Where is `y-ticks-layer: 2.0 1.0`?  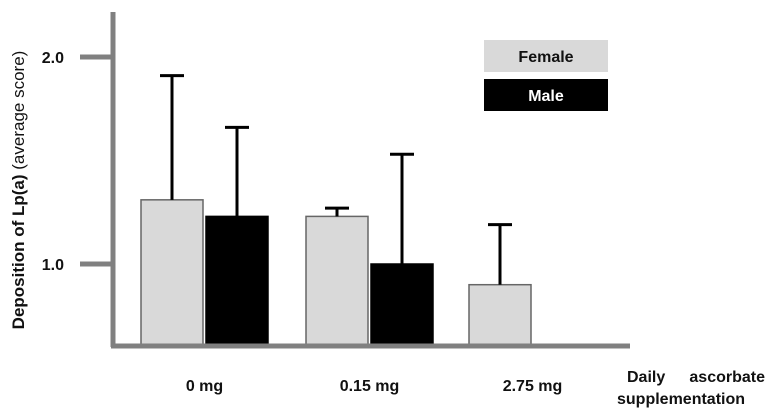 y-ticks-layer: 2.0 1.0 is located at coordinates (77, 162).